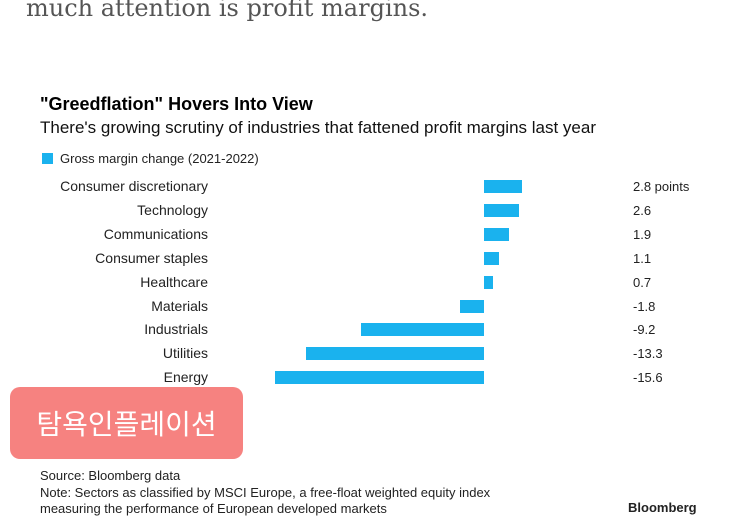 This screenshot has height=516, width=743. I want to click on value-label: 2.8 points, so click(661, 186).